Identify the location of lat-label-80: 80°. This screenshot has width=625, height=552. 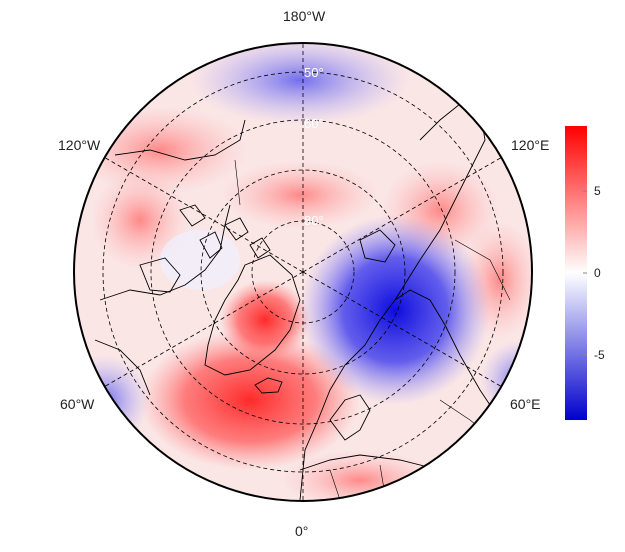
(314, 220).